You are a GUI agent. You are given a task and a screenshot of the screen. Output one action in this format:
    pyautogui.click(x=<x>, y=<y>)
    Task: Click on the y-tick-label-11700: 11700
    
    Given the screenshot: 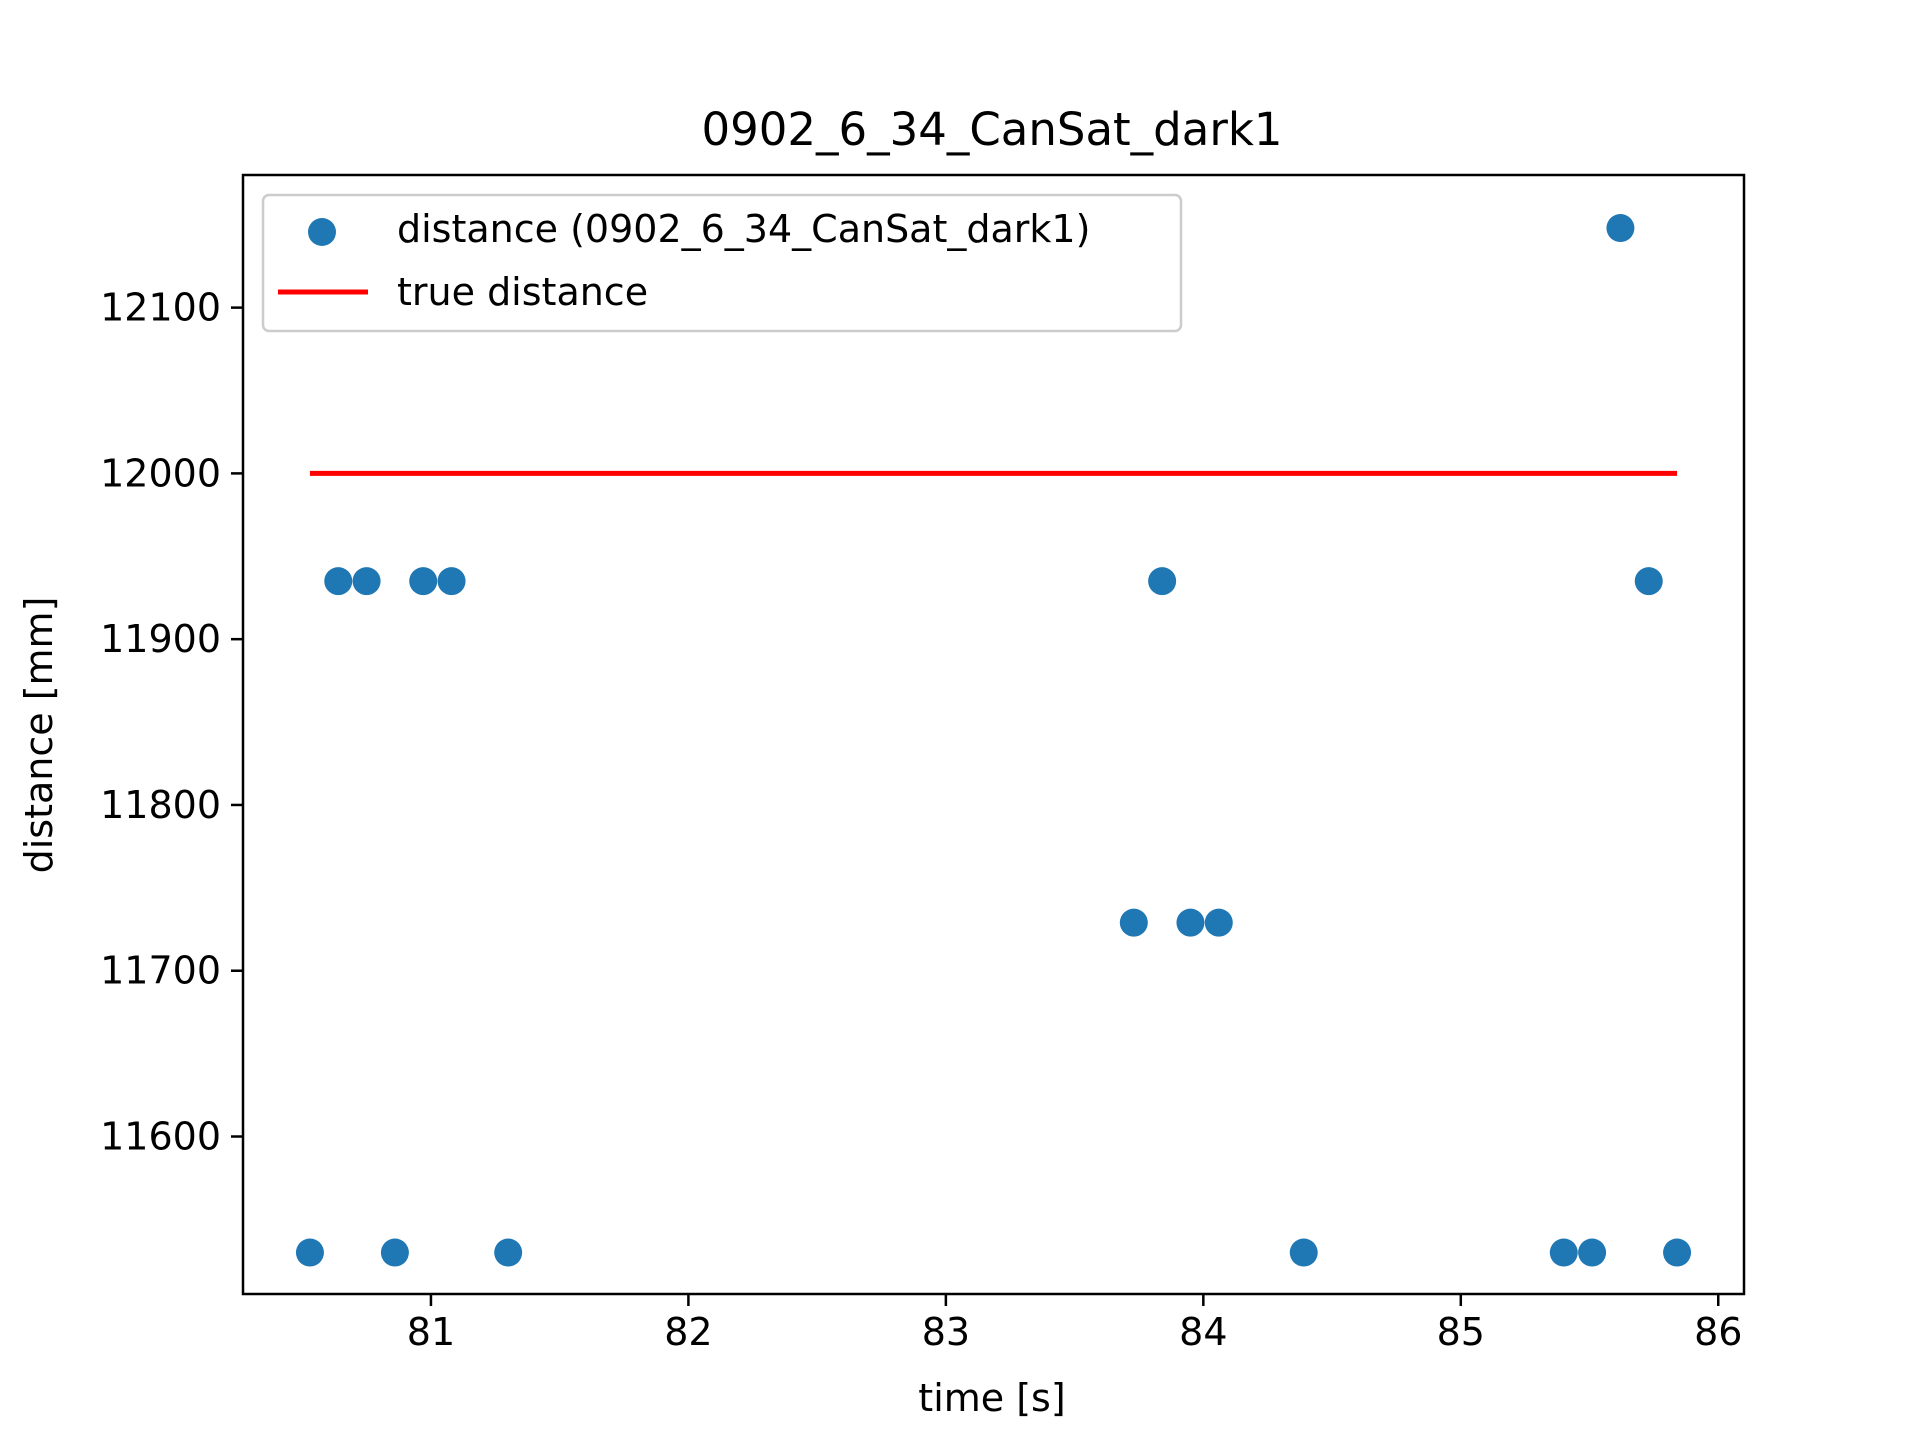 What is the action you would take?
    pyautogui.click(x=160, y=971)
    